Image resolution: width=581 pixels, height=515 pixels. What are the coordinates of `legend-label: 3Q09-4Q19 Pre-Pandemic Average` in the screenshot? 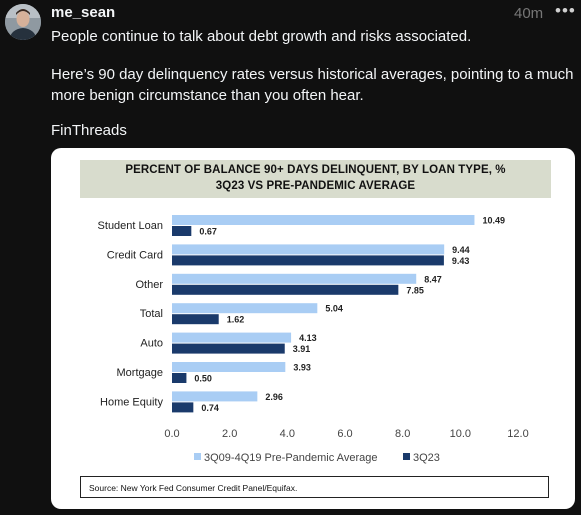 It's located at (290, 458).